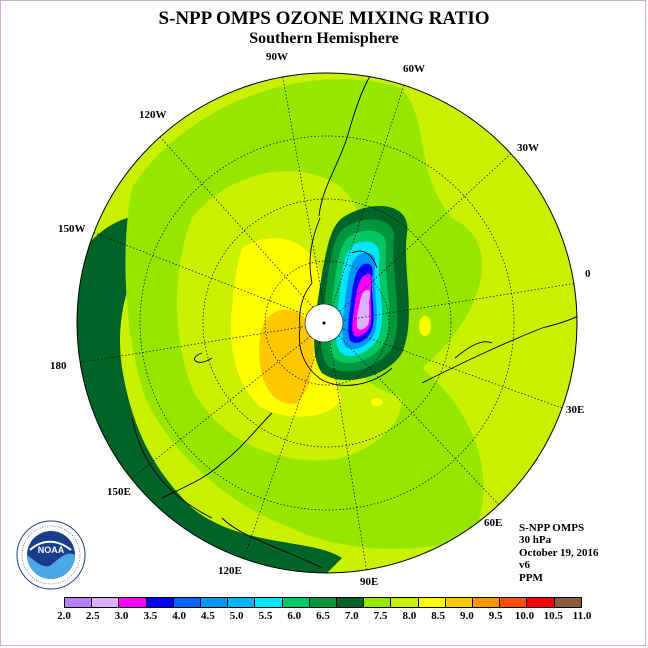  Describe the element at coordinates (531, 577) in the screenshot. I see `units-label: PPM` at that location.